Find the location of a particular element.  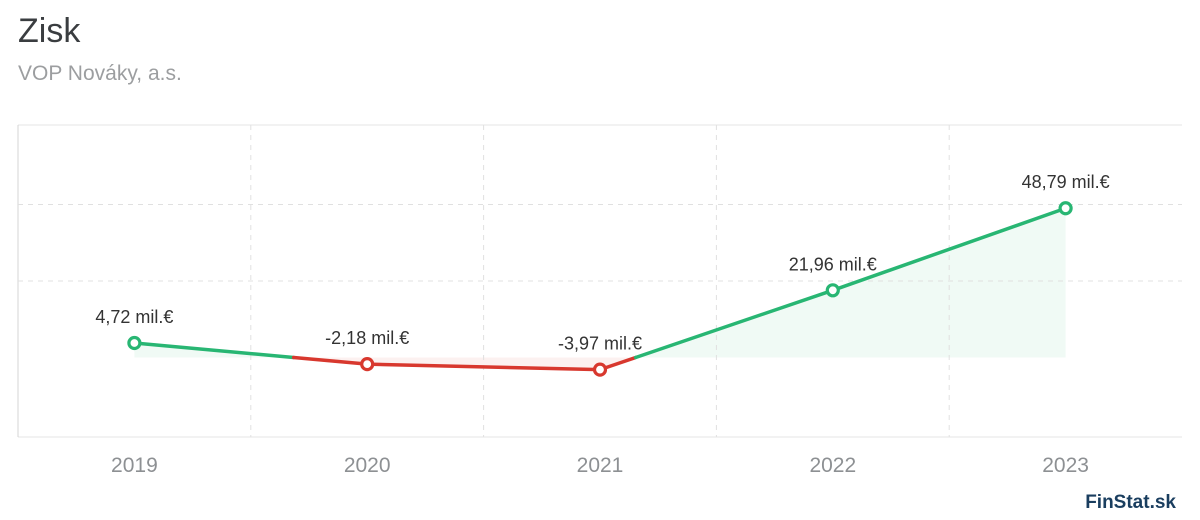

line-segment-negative is located at coordinates (464, 363).